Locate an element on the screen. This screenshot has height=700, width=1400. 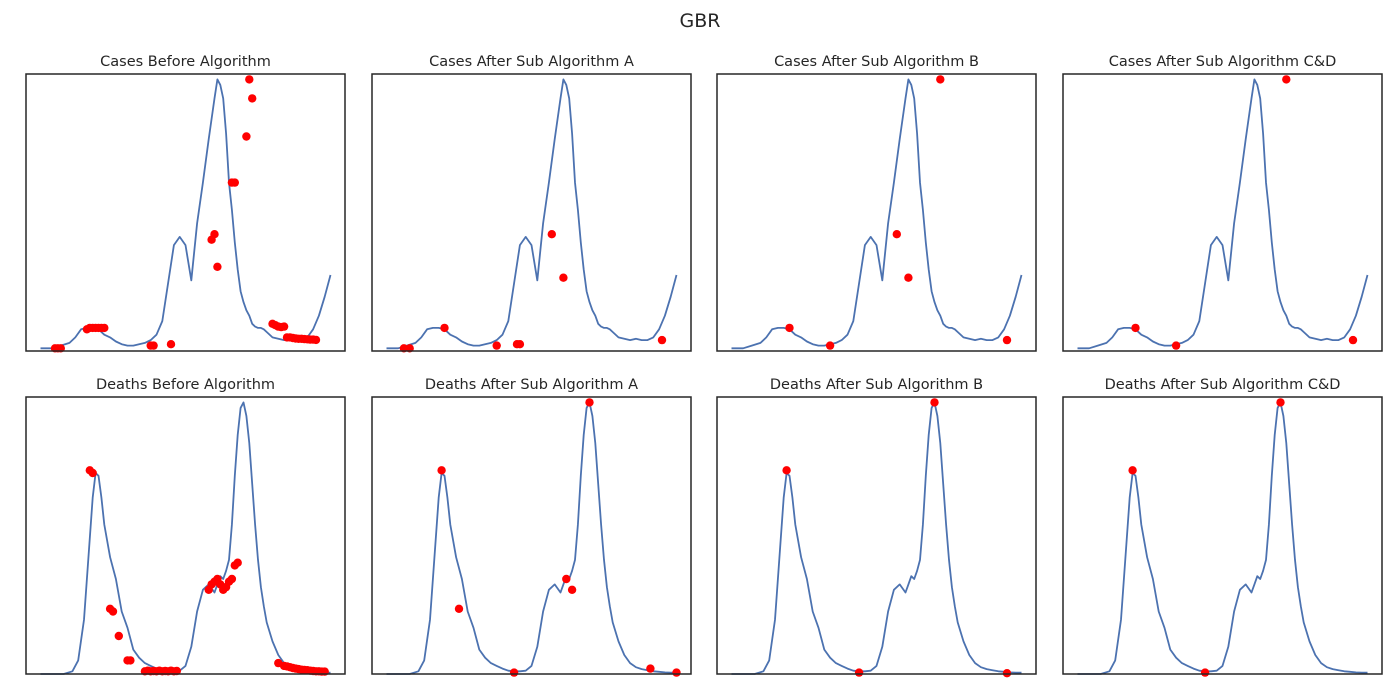
subplot-title: Cases Before Algorithm is located at coordinates (185, 62).